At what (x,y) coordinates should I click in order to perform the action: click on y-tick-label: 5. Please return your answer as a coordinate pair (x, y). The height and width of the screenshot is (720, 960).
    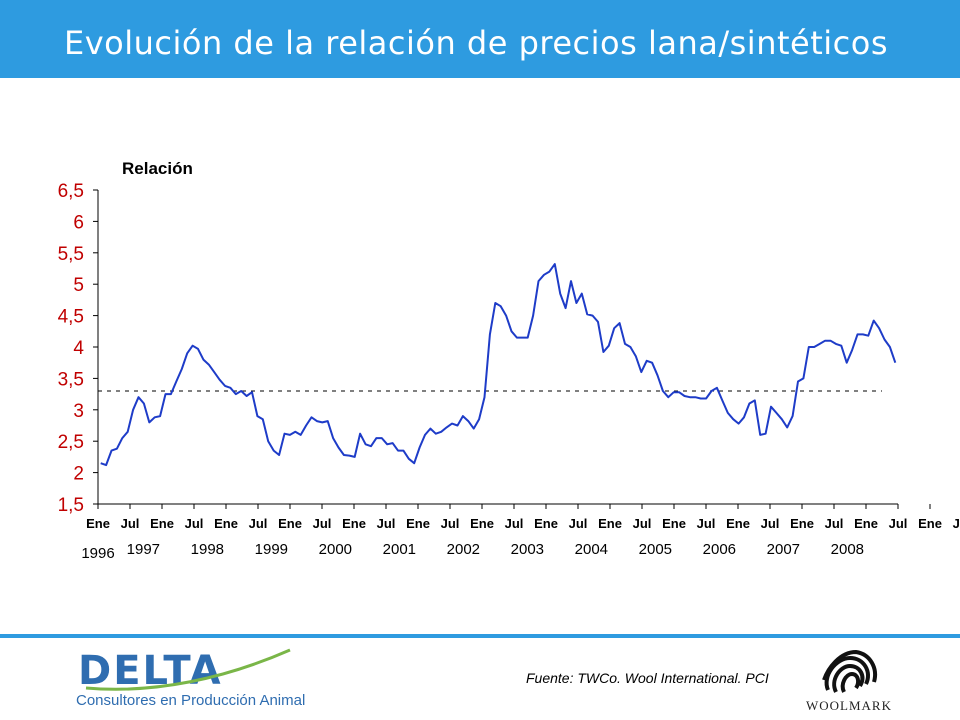
    Looking at the image, I should click on (78, 285).